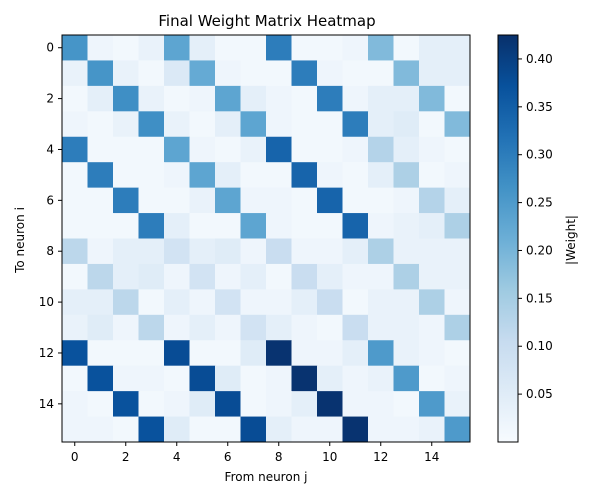 This screenshot has width=600, height=504. I want to click on x-tick-label: 0, so click(75, 457).